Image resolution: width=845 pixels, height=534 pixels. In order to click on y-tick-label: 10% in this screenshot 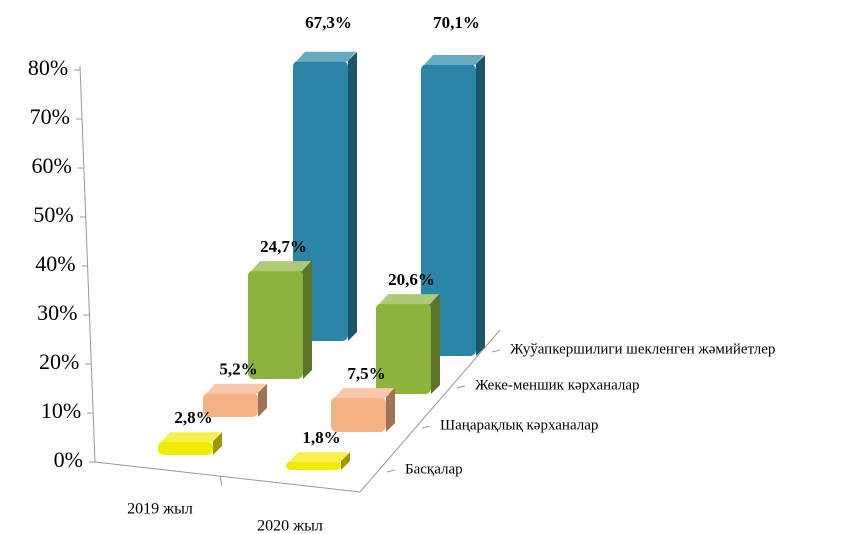, I will do `click(61, 410)`.